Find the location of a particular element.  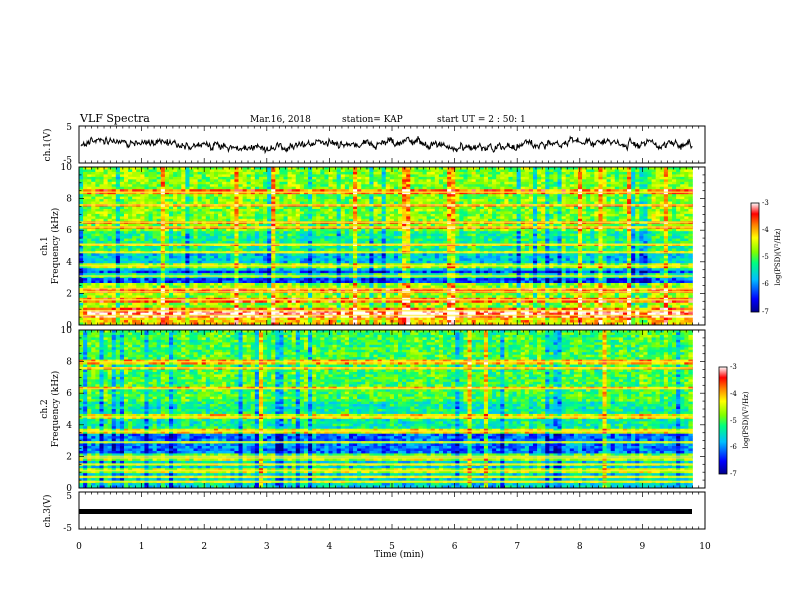

header-date: Mar.16, 2018 is located at coordinates (280, 120).